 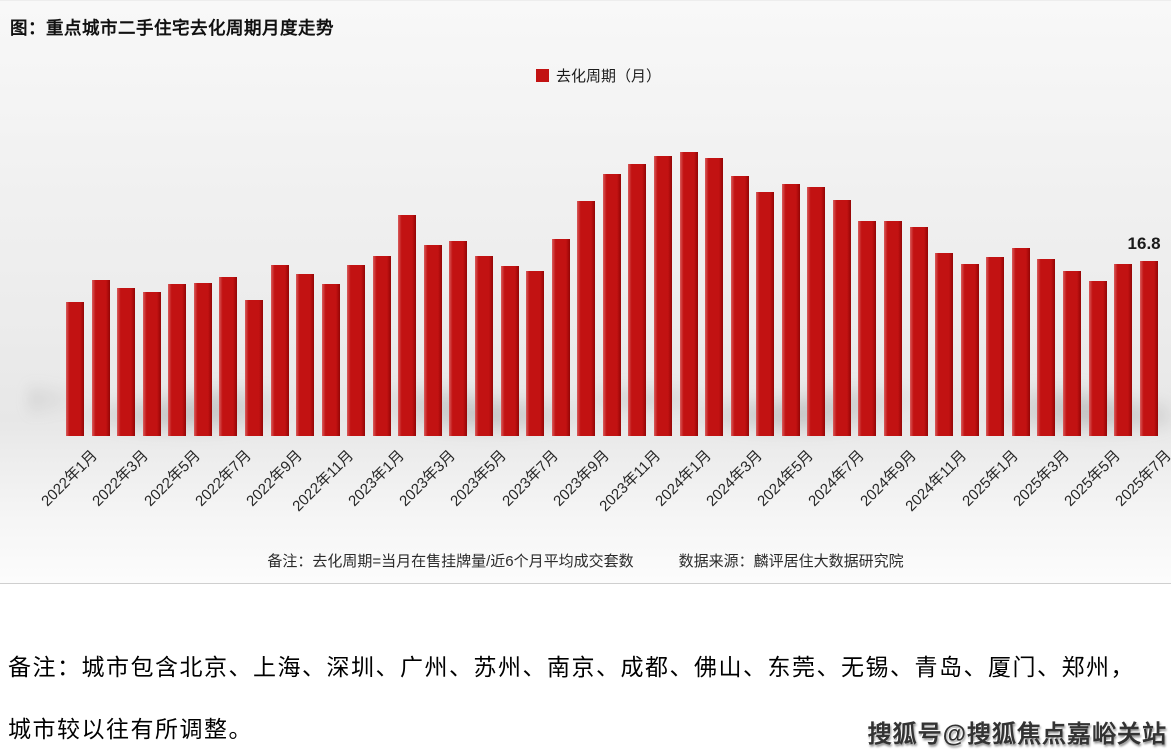 I want to click on bar: 16.8, so click(x=1144, y=335).